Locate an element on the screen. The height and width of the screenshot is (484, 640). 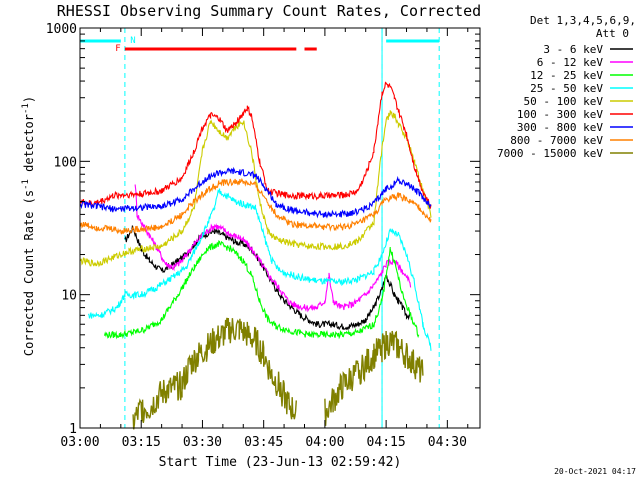
x-tick-label: 03:00 is located at coordinates (79, 442).